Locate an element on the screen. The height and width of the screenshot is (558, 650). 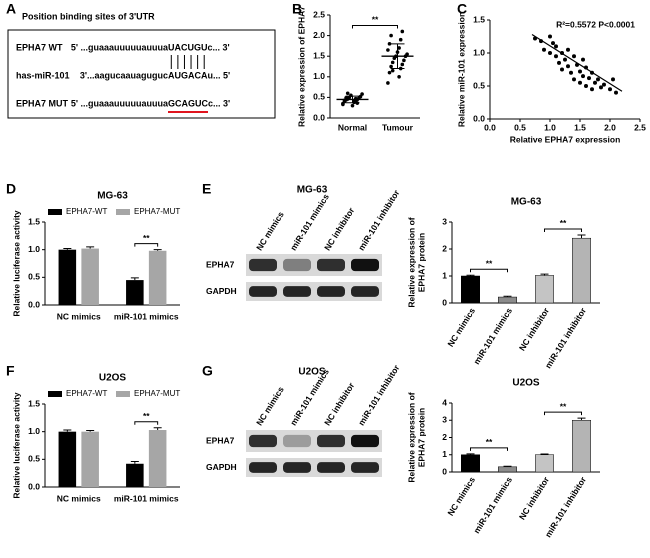
blot-title: MG-63 is located at coordinates (312, 190).